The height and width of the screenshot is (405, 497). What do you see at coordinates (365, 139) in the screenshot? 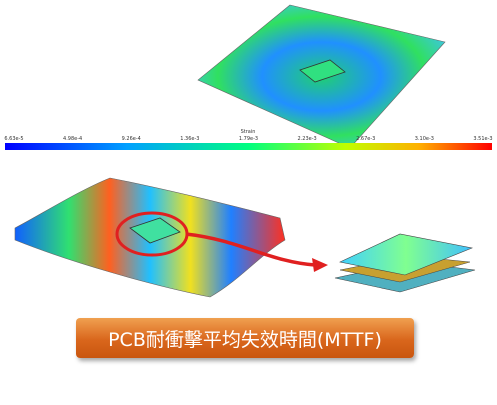
I see `legend-label: 2.67e-3` at bounding box center [365, 139].